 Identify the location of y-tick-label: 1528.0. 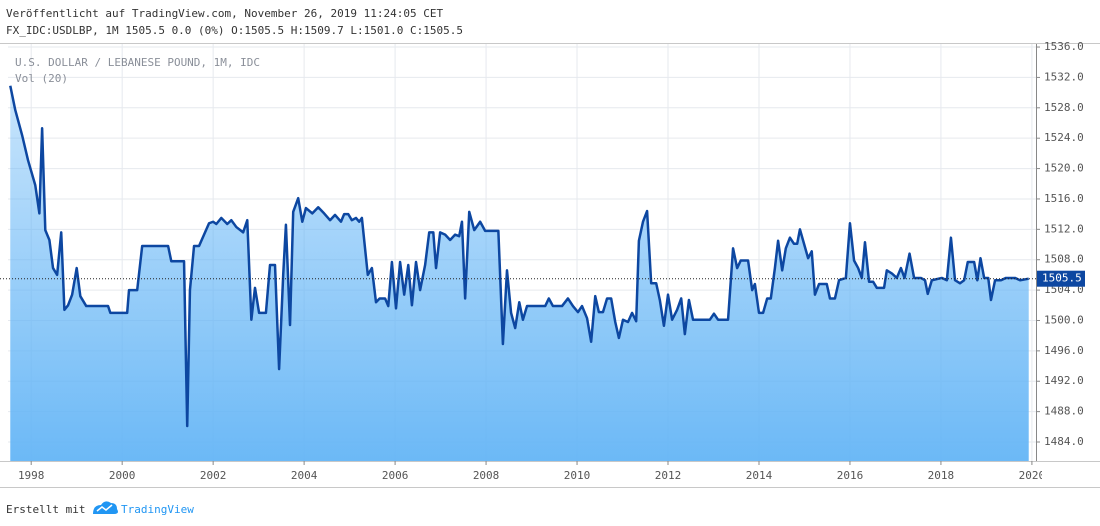
(1064, 107).